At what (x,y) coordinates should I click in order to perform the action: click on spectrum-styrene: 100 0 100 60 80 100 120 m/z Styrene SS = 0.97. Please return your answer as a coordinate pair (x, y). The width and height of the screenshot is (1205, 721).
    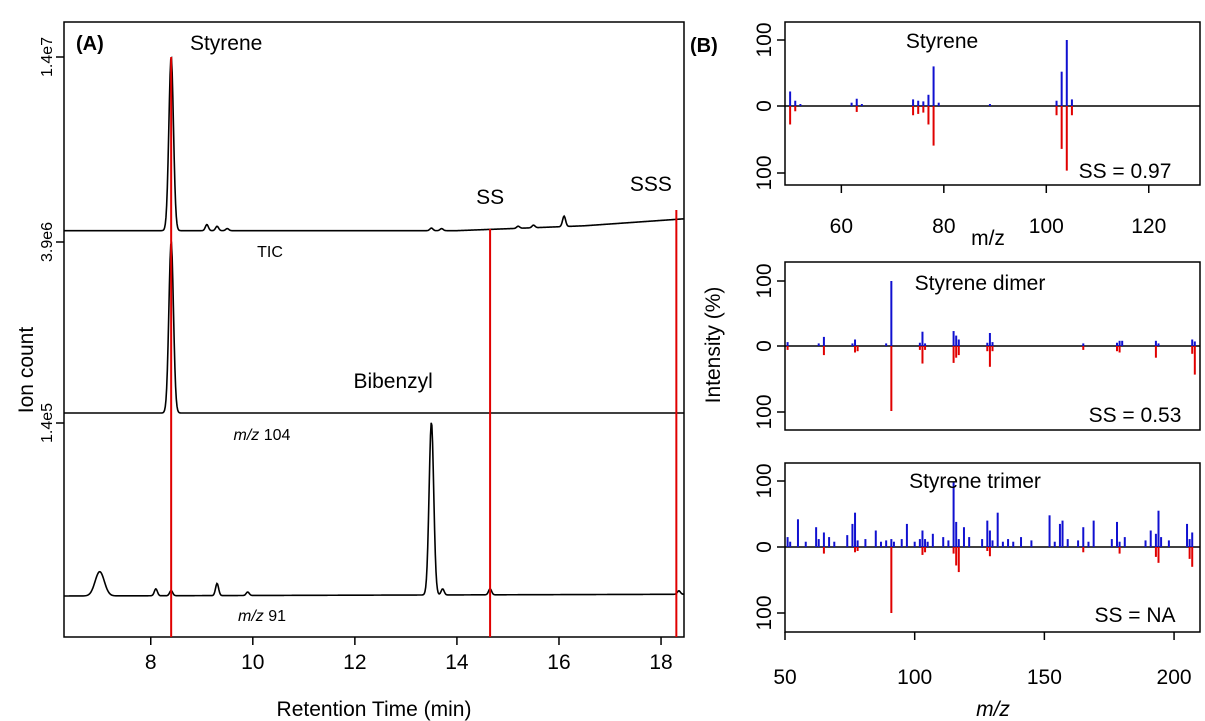
    Looking at the image, I should click on (977, 135).